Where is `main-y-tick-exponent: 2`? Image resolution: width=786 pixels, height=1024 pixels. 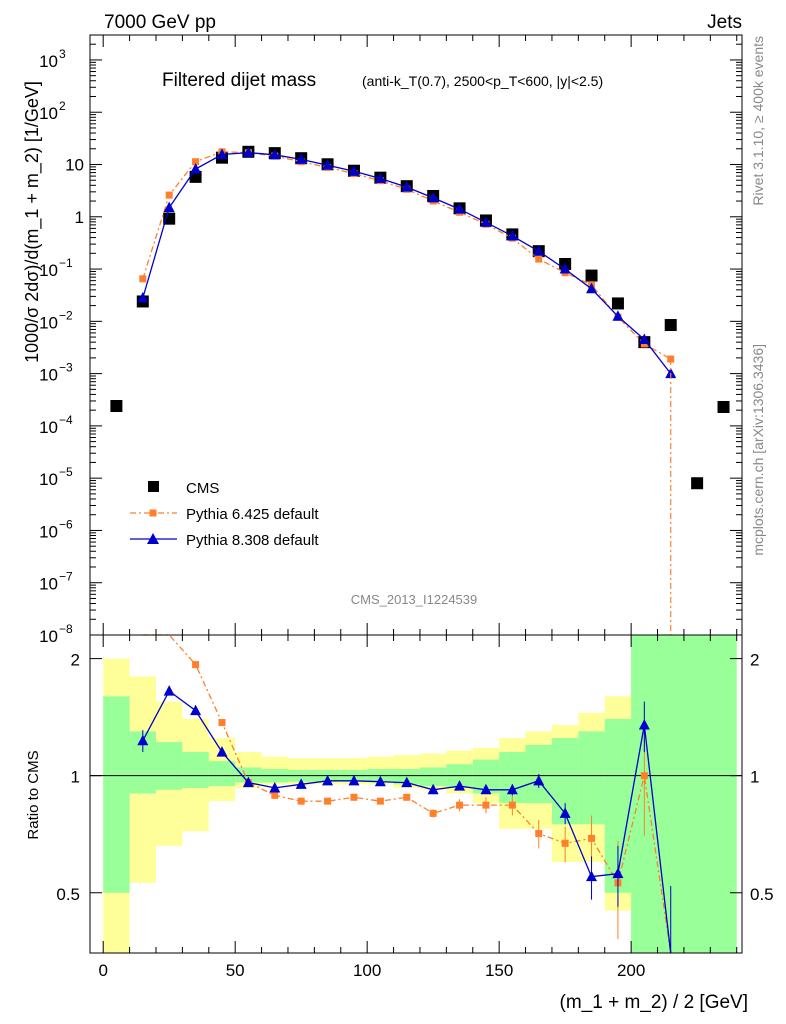
main-y-tick-exponent: 2 is located at coordinates (62, 106).